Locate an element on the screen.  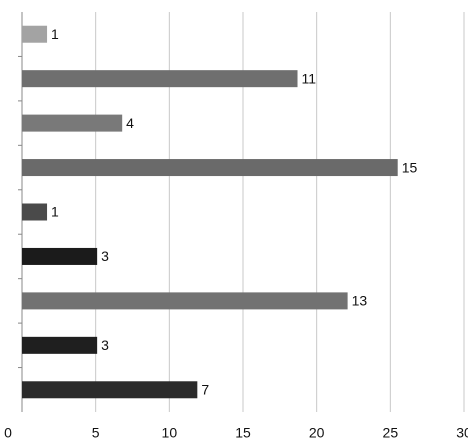
data-label: 4 is located at coordinates (130, 123).